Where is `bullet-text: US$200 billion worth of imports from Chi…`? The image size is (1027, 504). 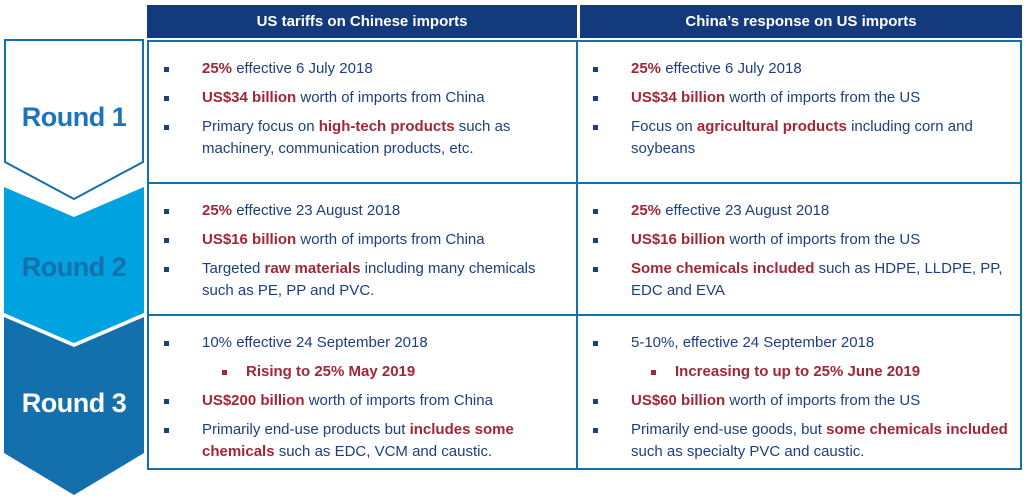 bullet-text: US$200 billion worth of imports from Chi… is located at coordinates (385, 401).